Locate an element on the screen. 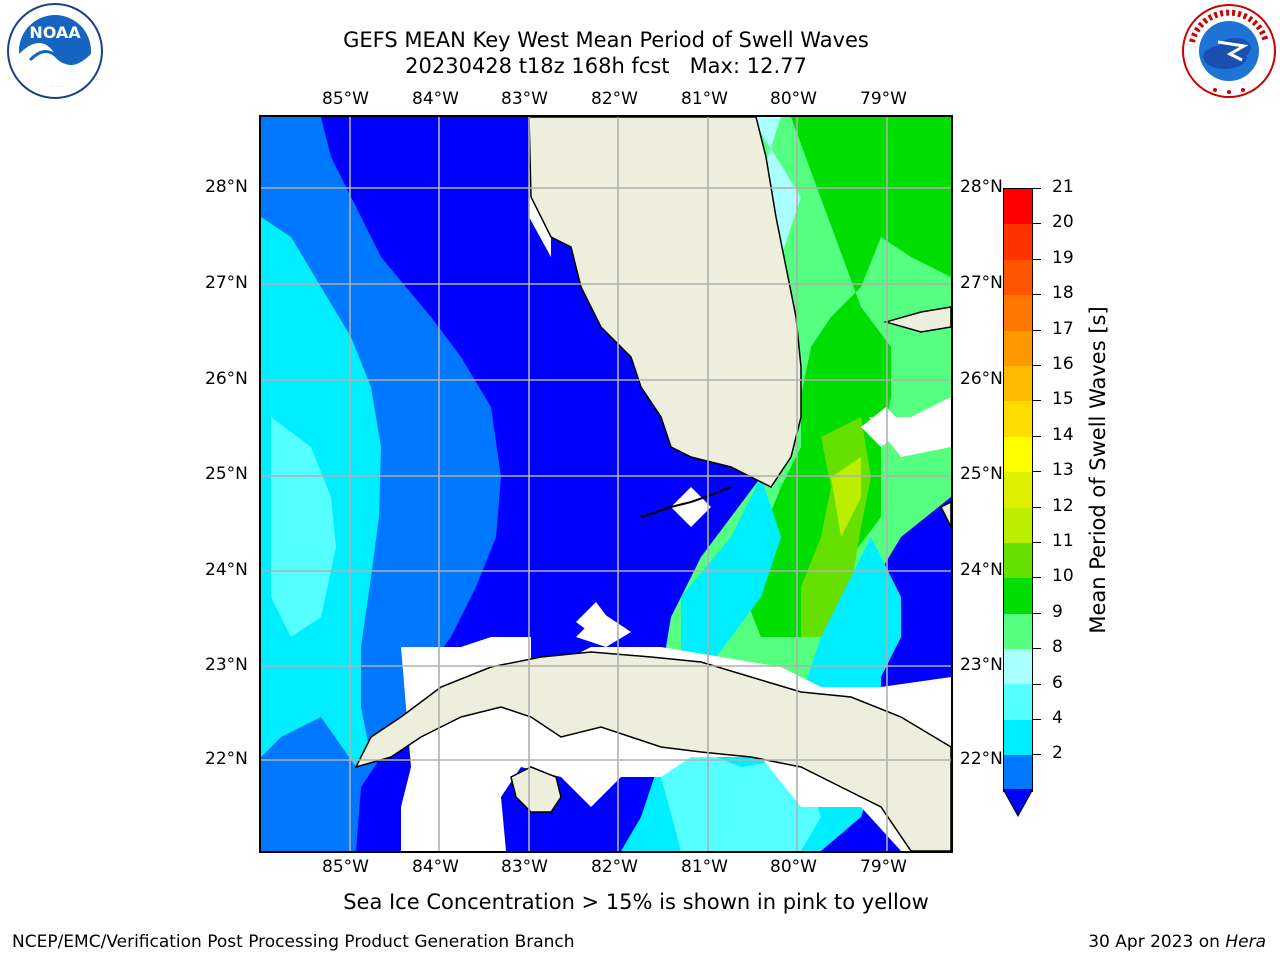  right-lat-label: 23°N is located at coordinates (981, 665).